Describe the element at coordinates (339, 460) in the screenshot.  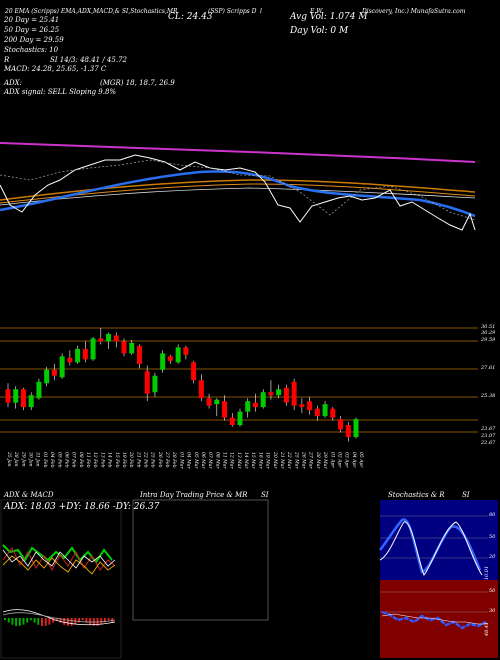
I see `date-label: 02 Apr` at that location.